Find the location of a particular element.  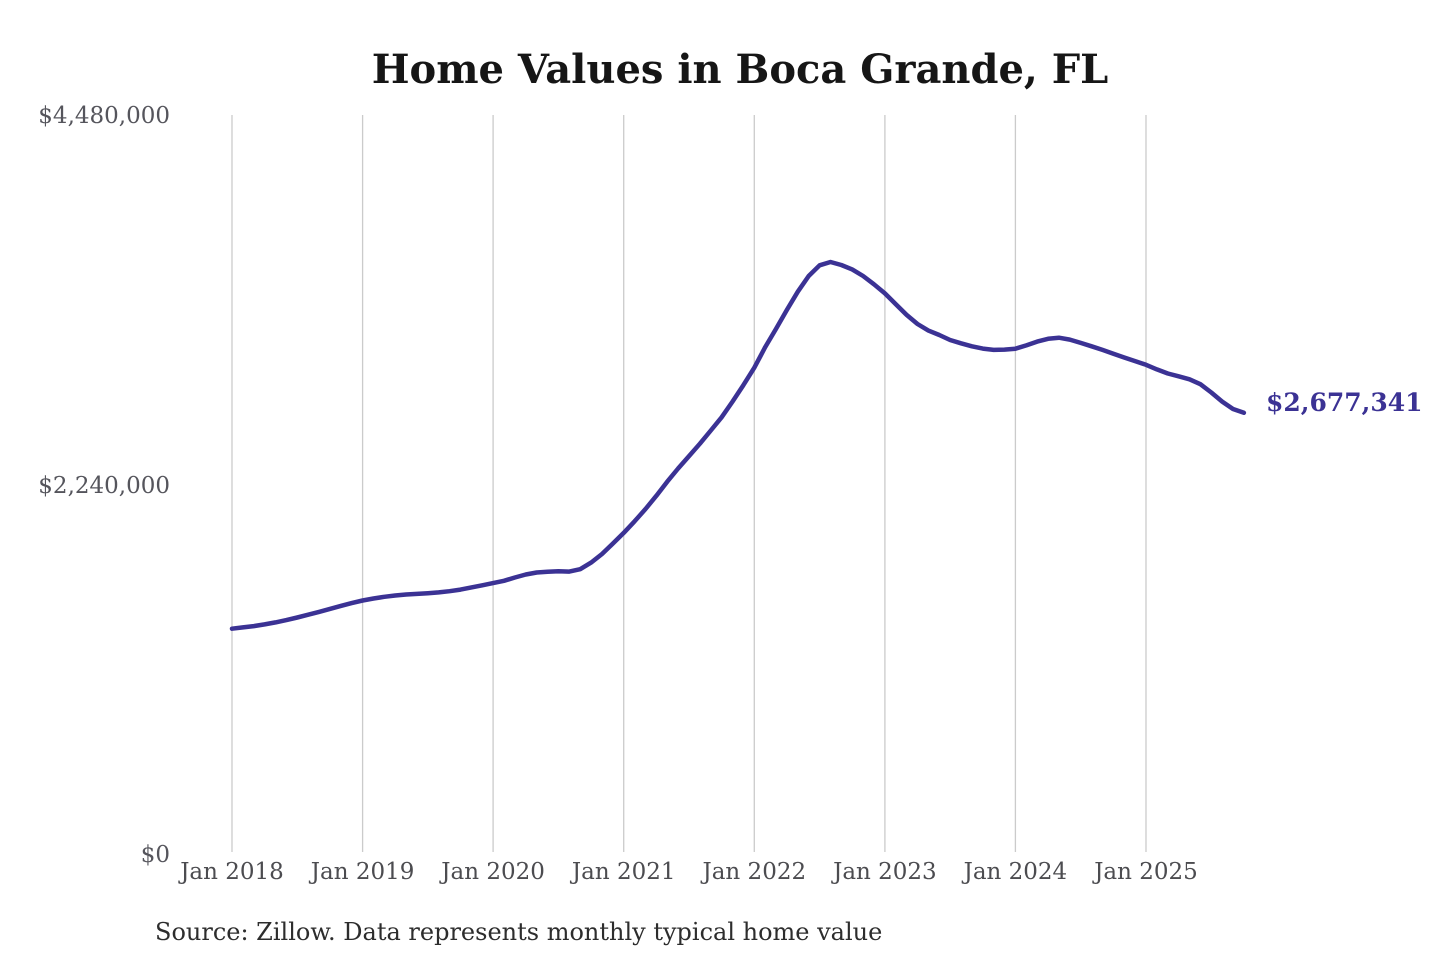

y-tick-label: $0 is located at coordinates (155, 855).